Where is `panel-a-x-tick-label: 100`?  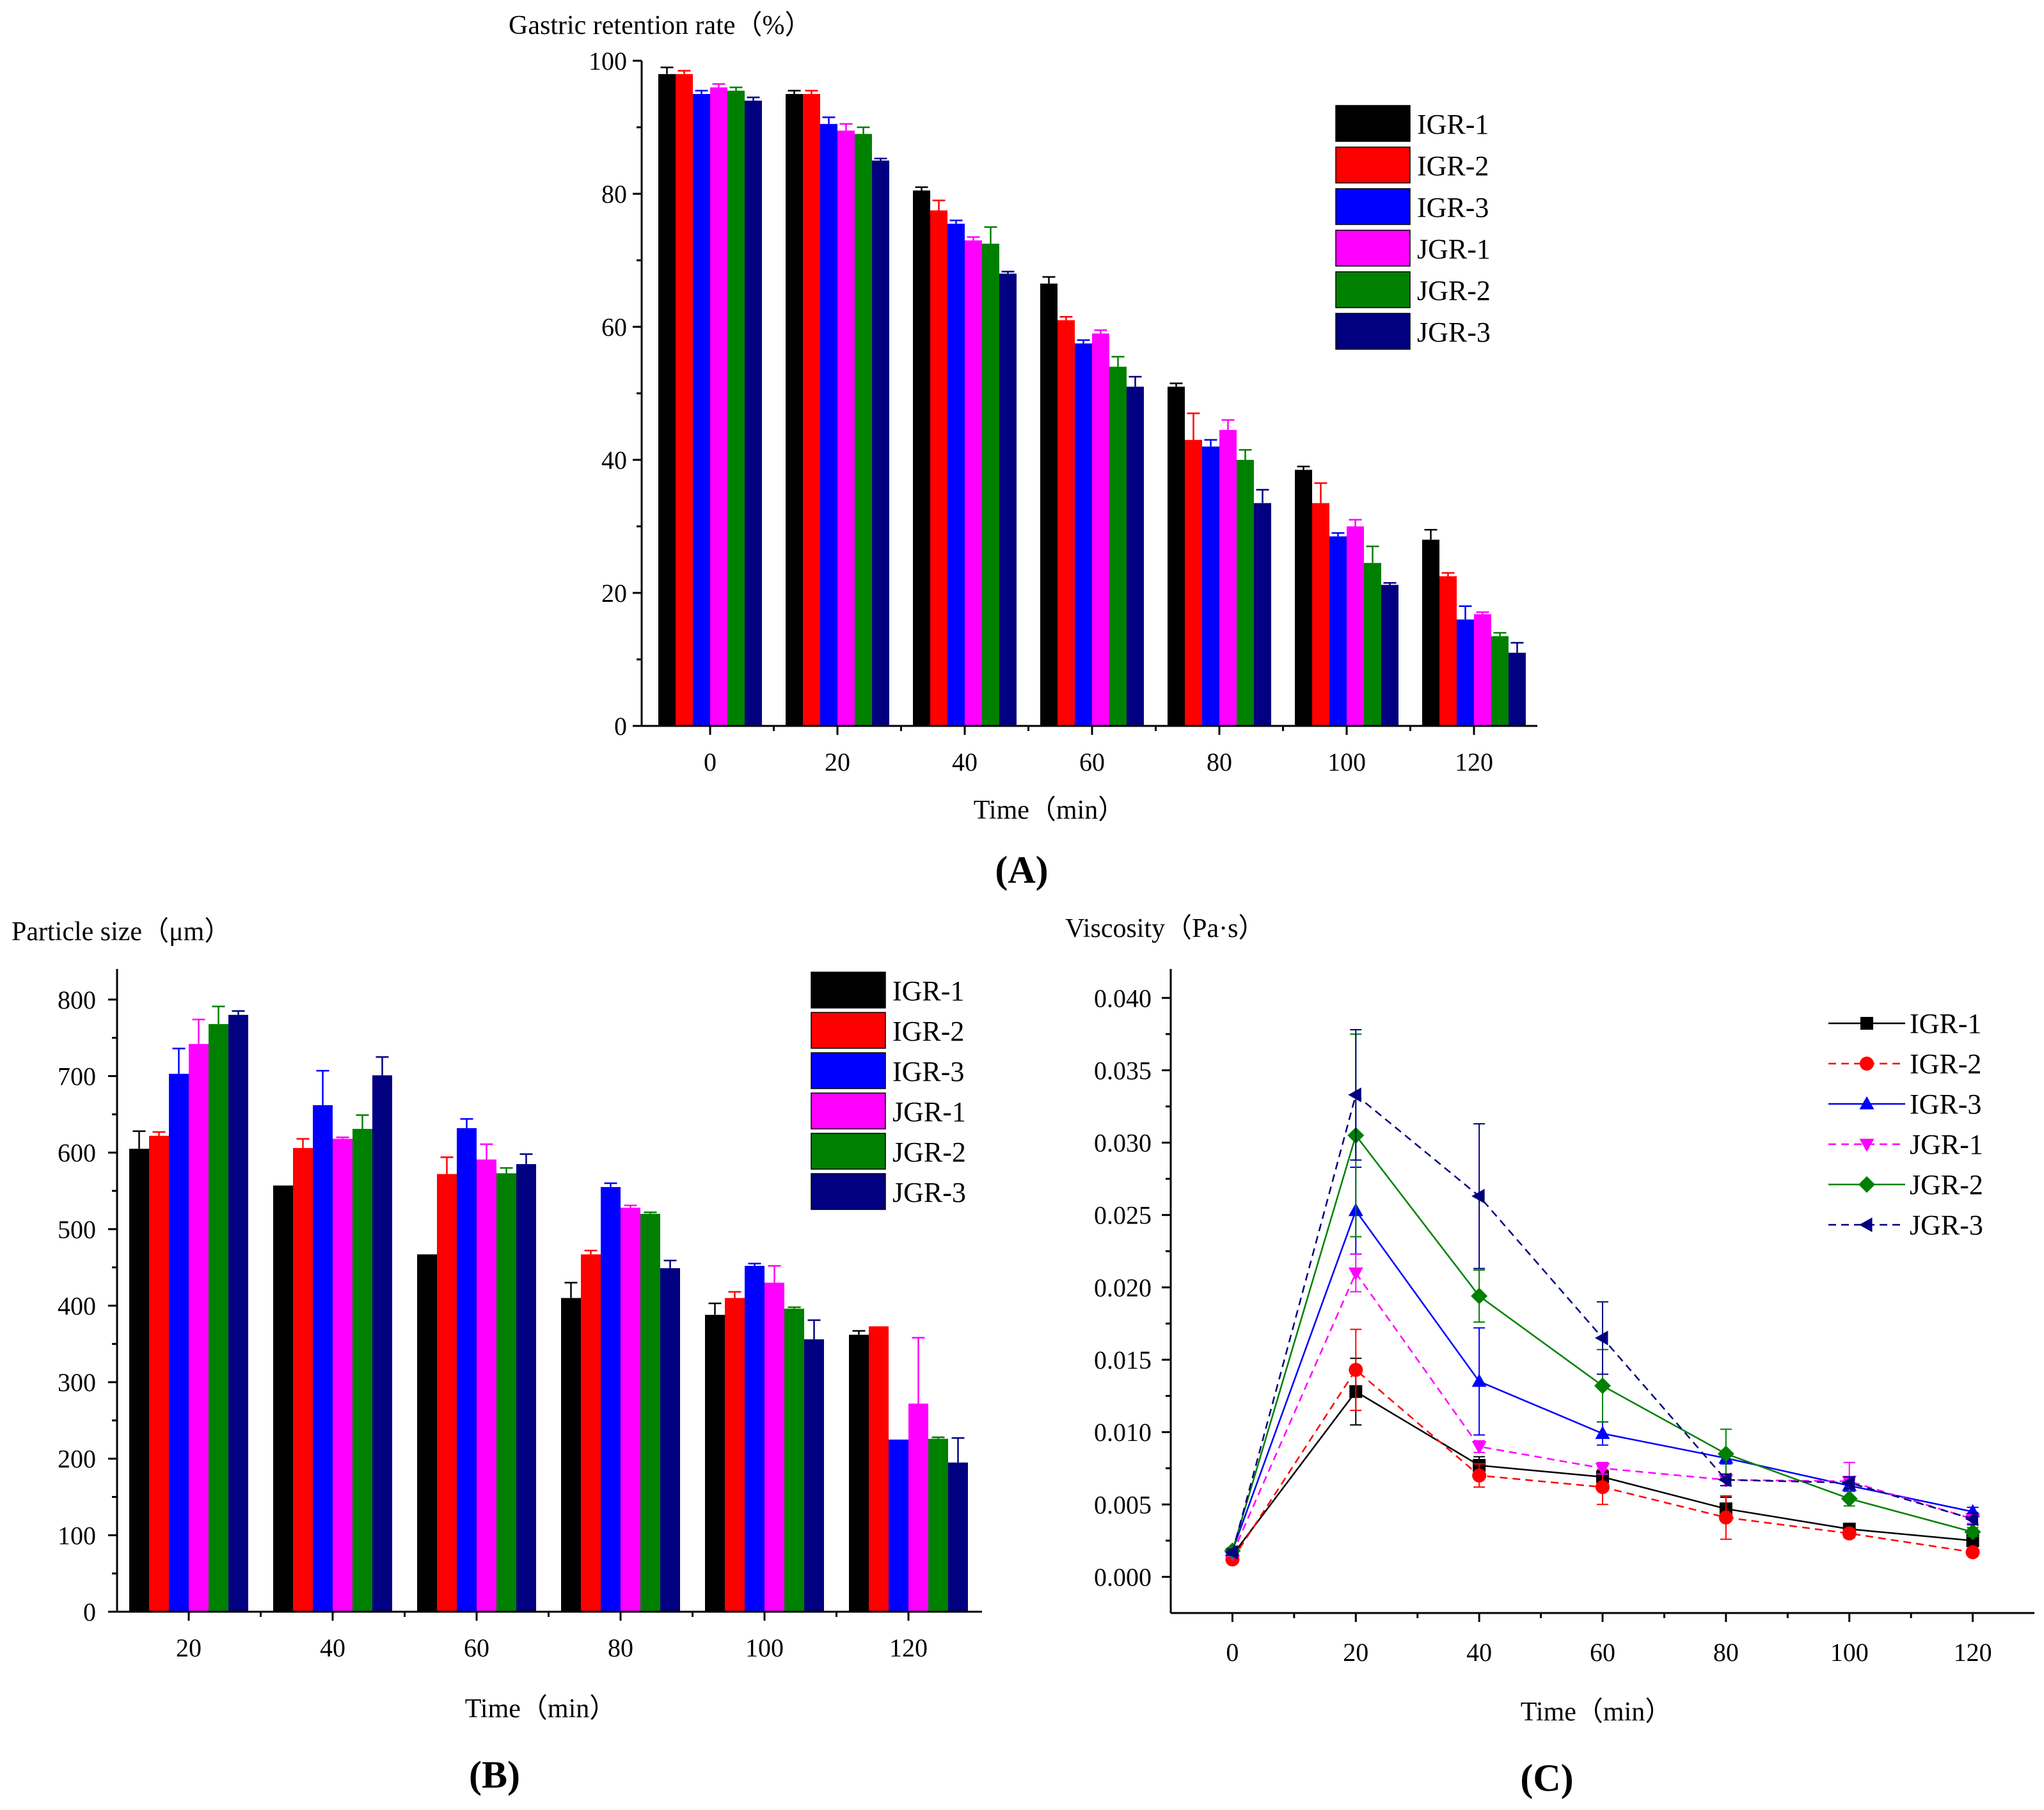 panel-a-x-tick-label: 100 is located at coordinates (1346, 762).